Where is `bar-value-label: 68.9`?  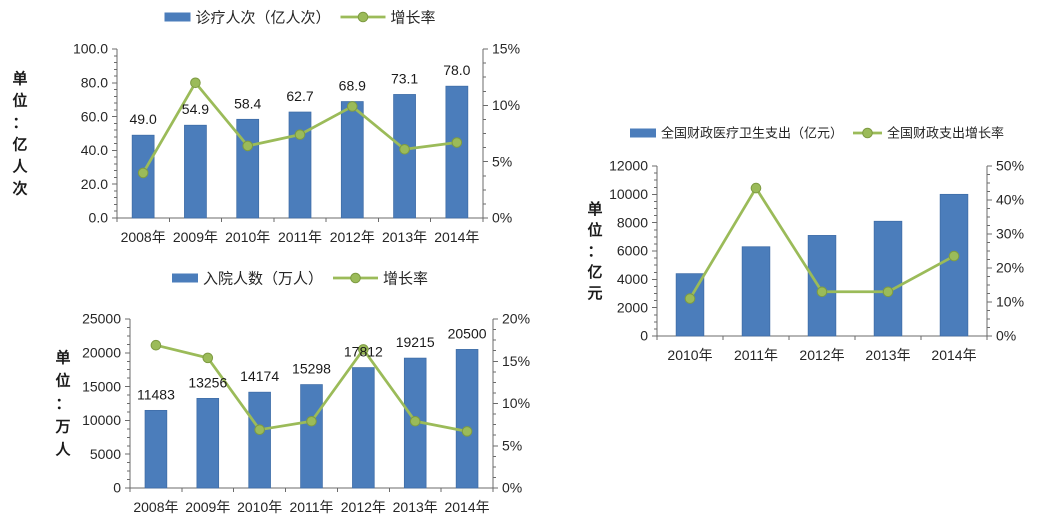 bar-value-label: 68.9 is located at coordinates (352, 86).